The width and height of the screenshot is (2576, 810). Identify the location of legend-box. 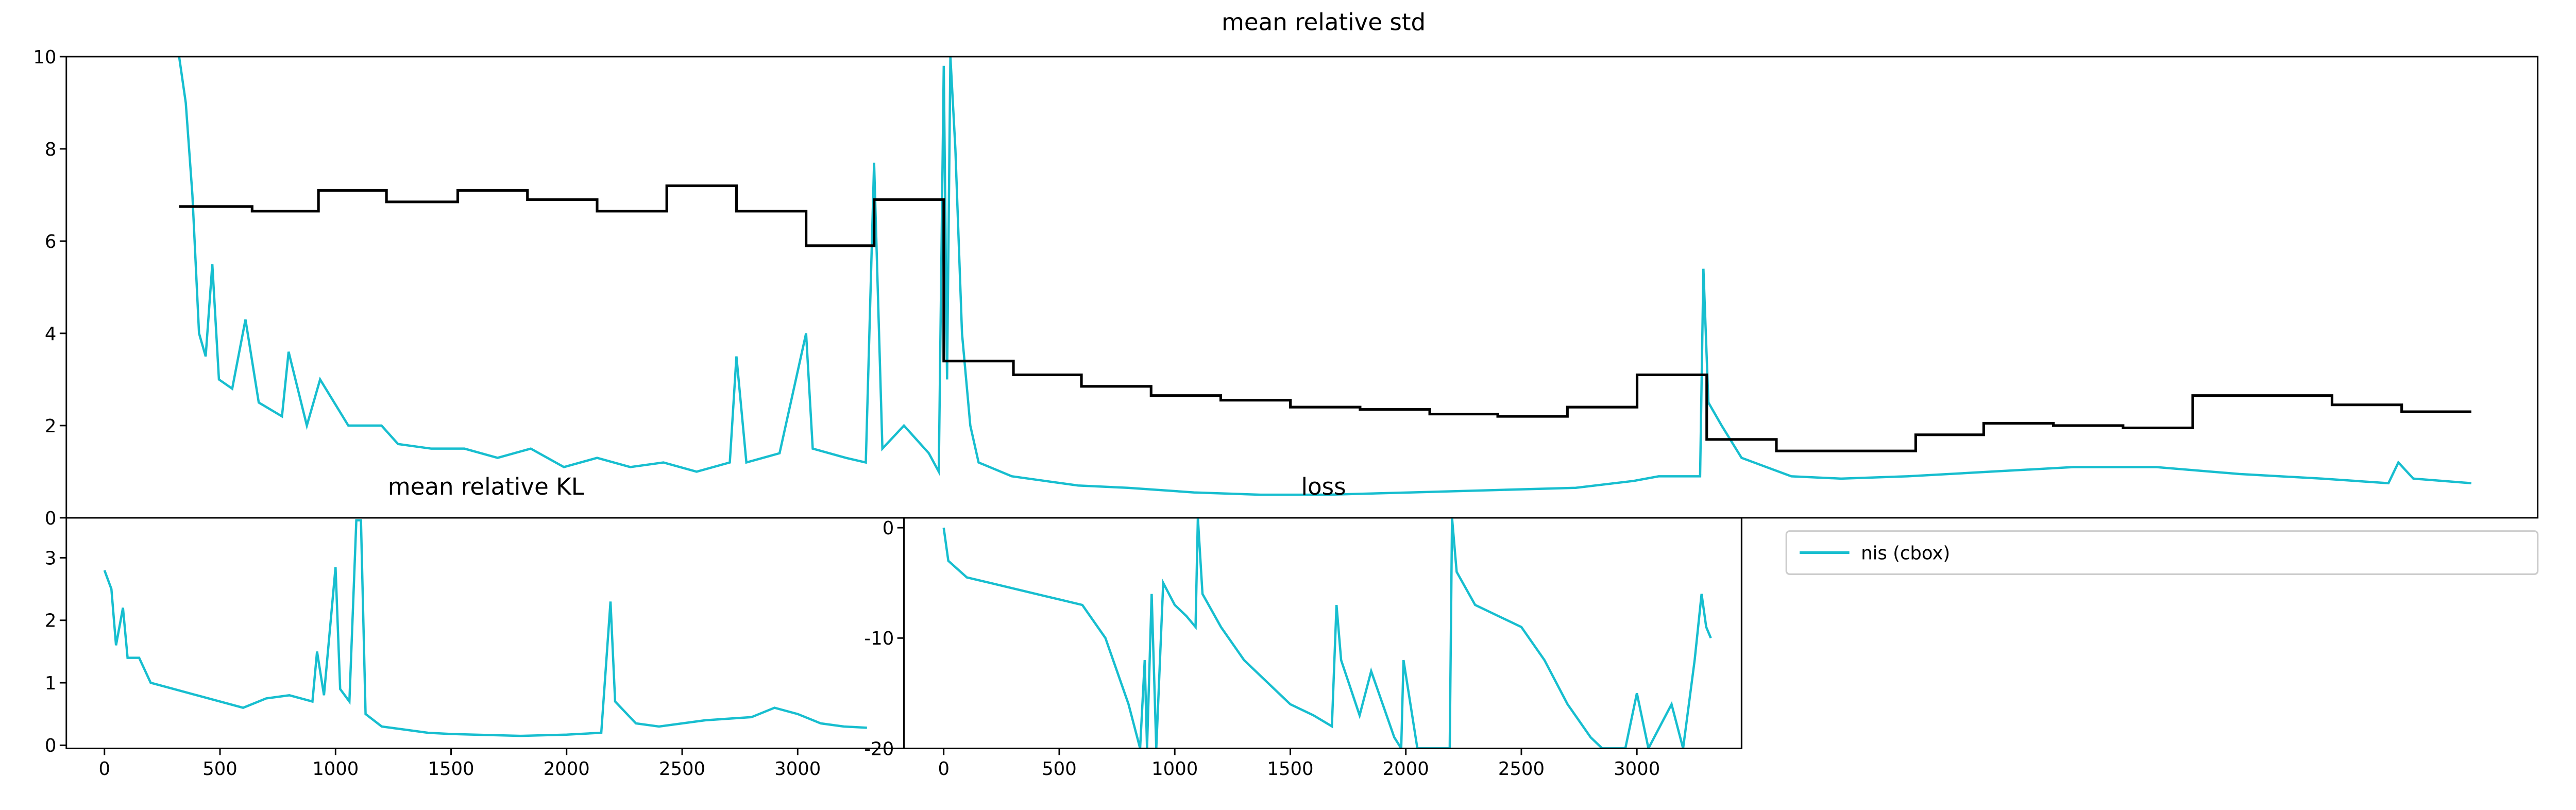
(2162, 552).